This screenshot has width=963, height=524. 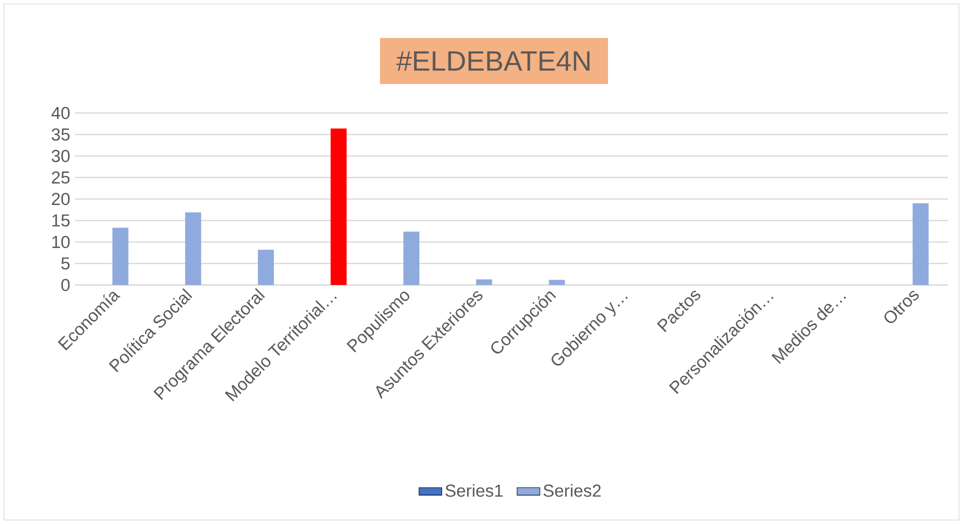 What do you see at coordinates (61, 199) in the screenshot?
I see `y-tick-label: 20` at bounding box center [61, 199].